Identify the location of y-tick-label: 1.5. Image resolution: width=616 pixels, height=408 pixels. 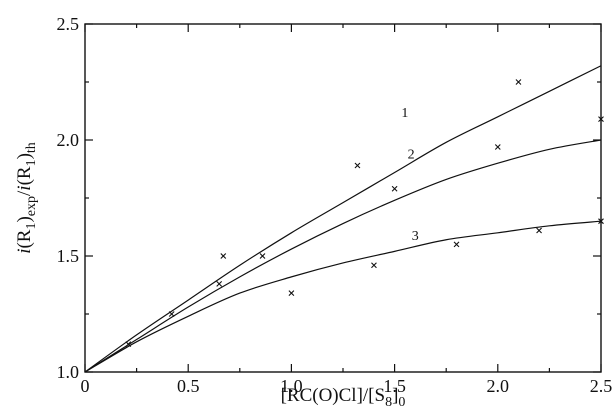
(68, 256).